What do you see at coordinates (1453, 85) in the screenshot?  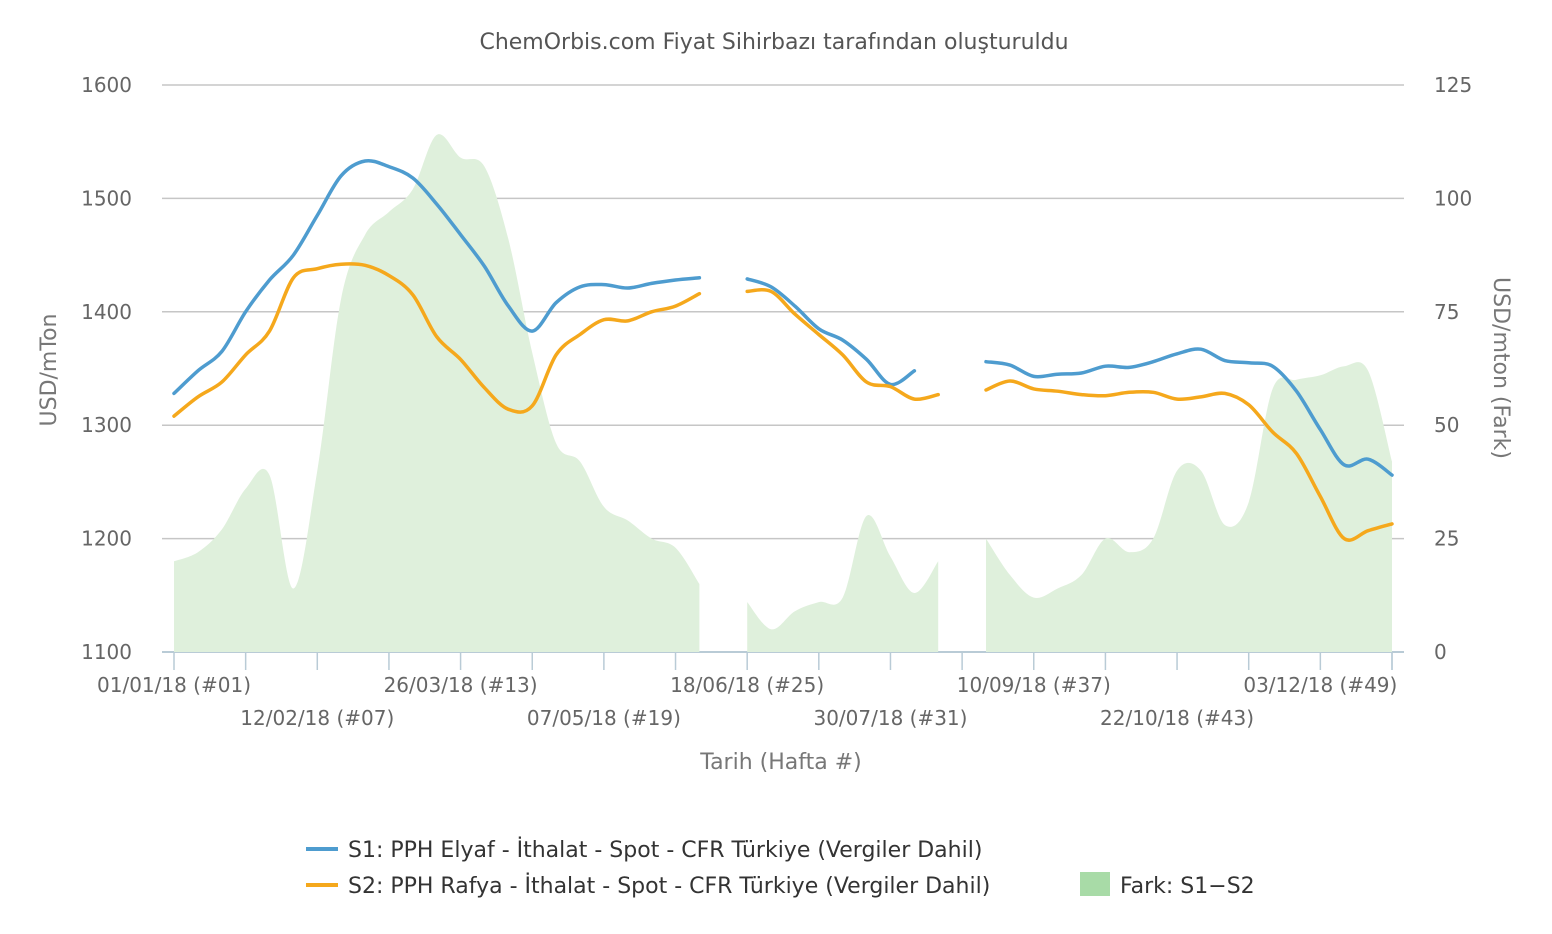 I see `y-right-tick-label: 125` at bounding box center [1453, 85].